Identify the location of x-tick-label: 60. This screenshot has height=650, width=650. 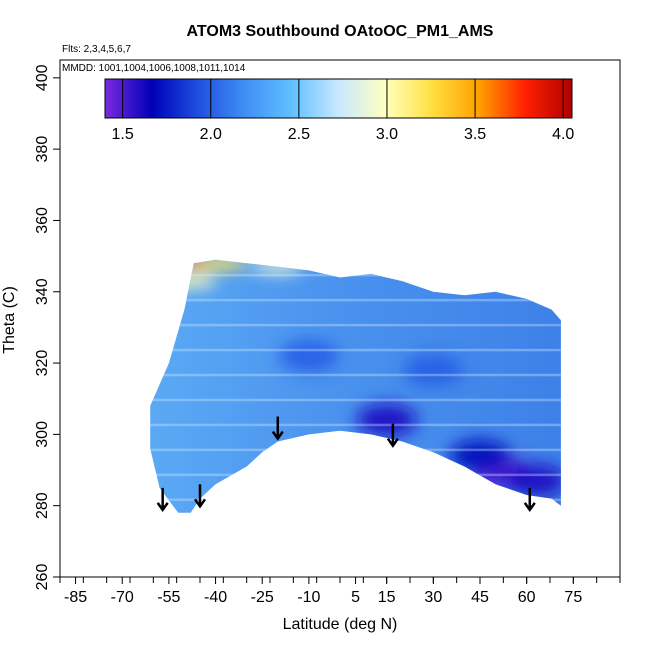
(527, 597).